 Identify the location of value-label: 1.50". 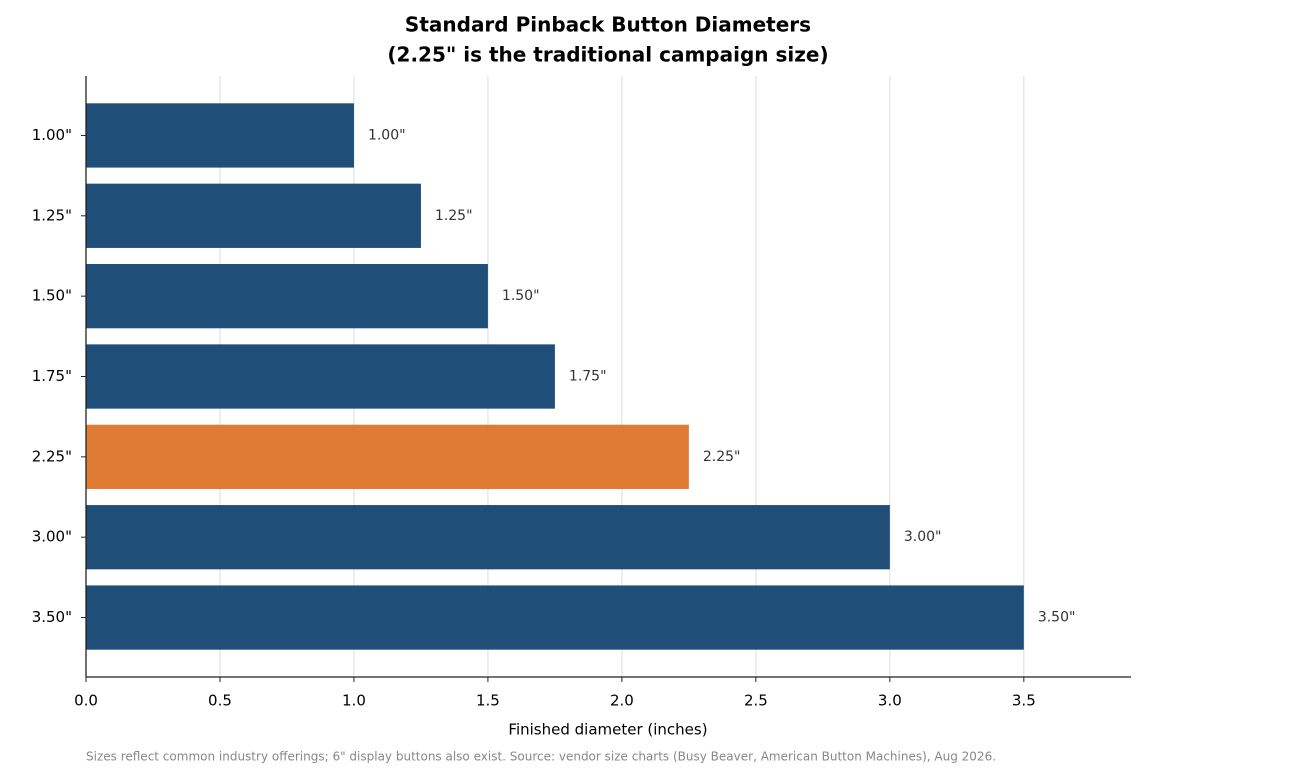
(521, 296).